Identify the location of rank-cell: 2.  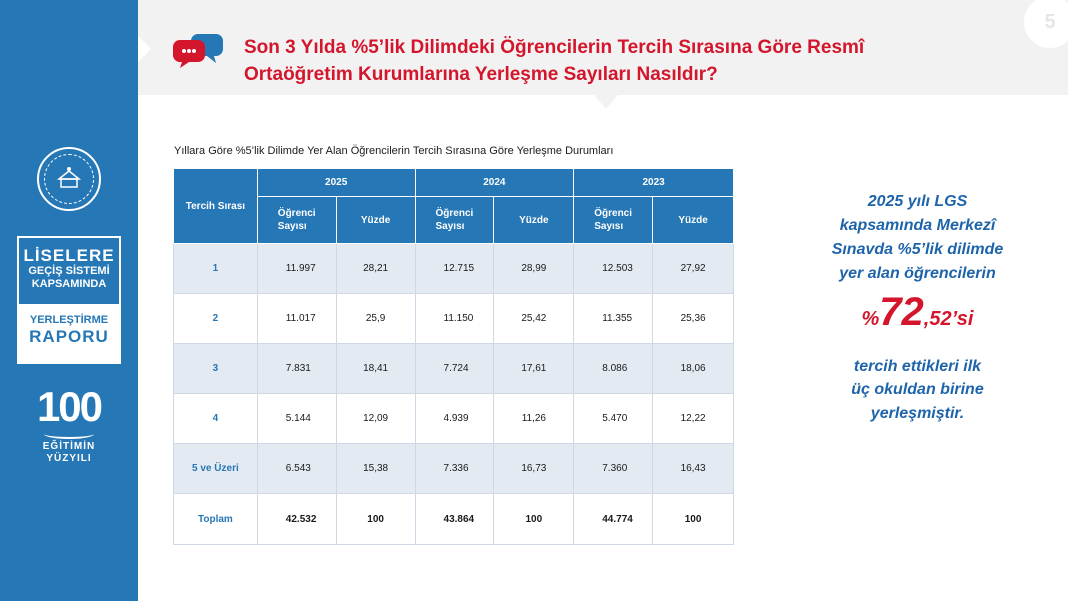
(215, 318).